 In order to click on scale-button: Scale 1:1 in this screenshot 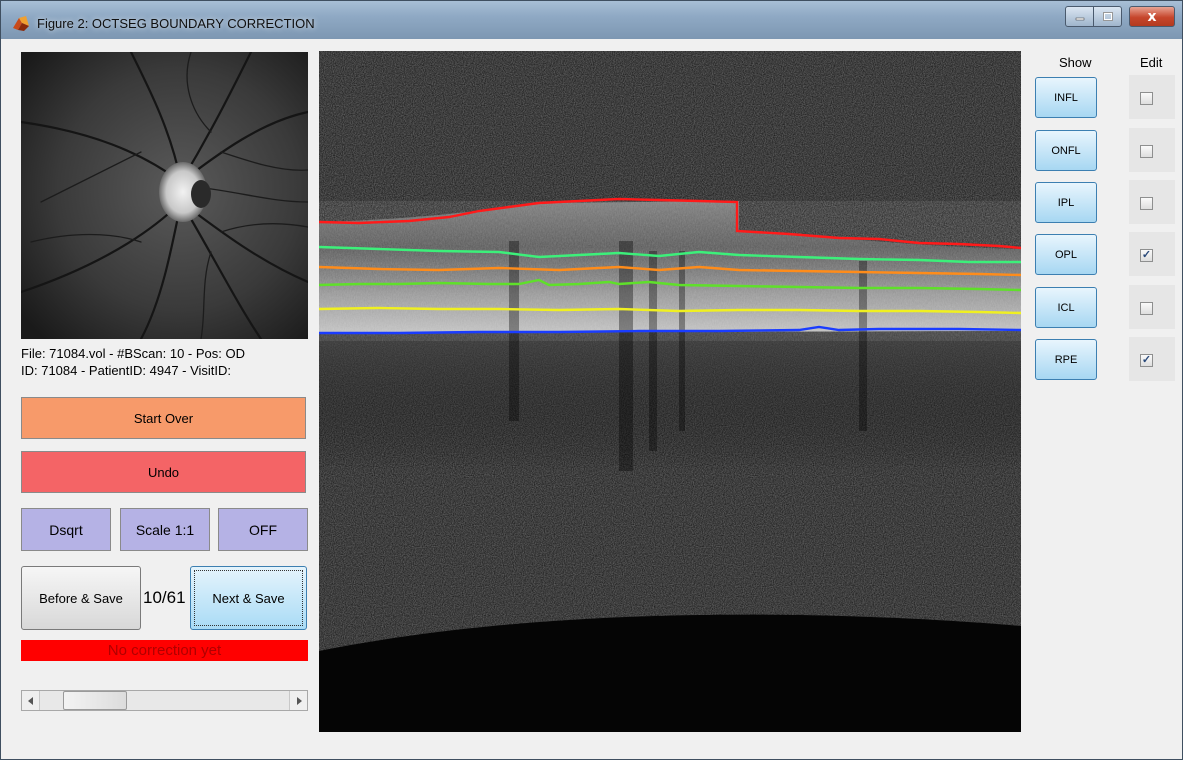, I will do `click(165, 529)`.